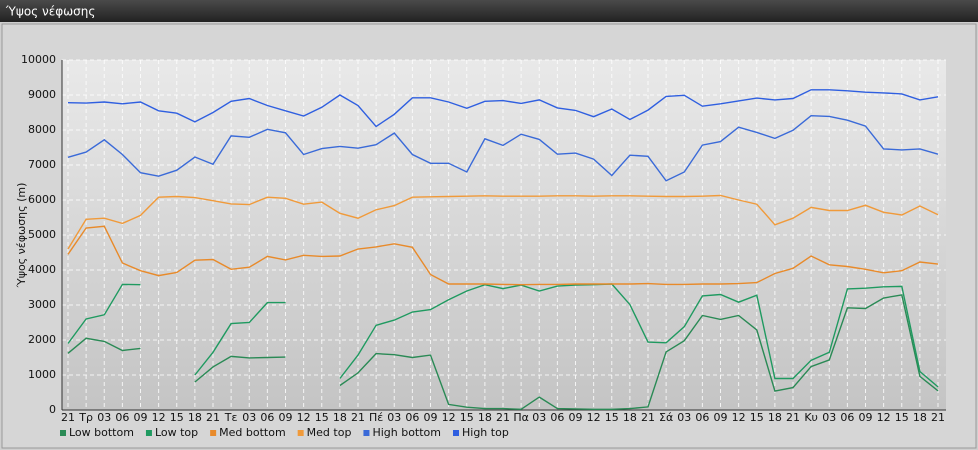 This screenshot has height=450, width=978. What do you see at coordinates (252, 432) in the screenshot?
I see `legend-label: Med bottom` at bounding box center [252, 432].